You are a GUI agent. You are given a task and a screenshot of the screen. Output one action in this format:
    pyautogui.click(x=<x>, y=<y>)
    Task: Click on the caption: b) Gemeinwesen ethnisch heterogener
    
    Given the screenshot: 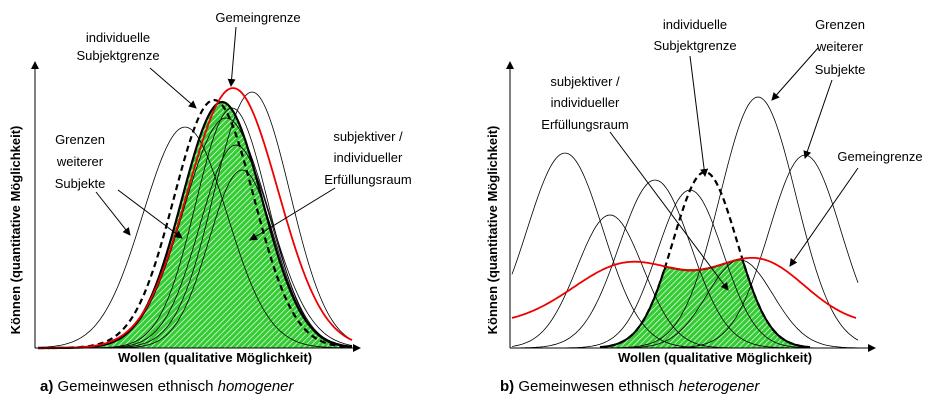 What is the action you would take?
    pyautogui.click(x=630, y=386)
    